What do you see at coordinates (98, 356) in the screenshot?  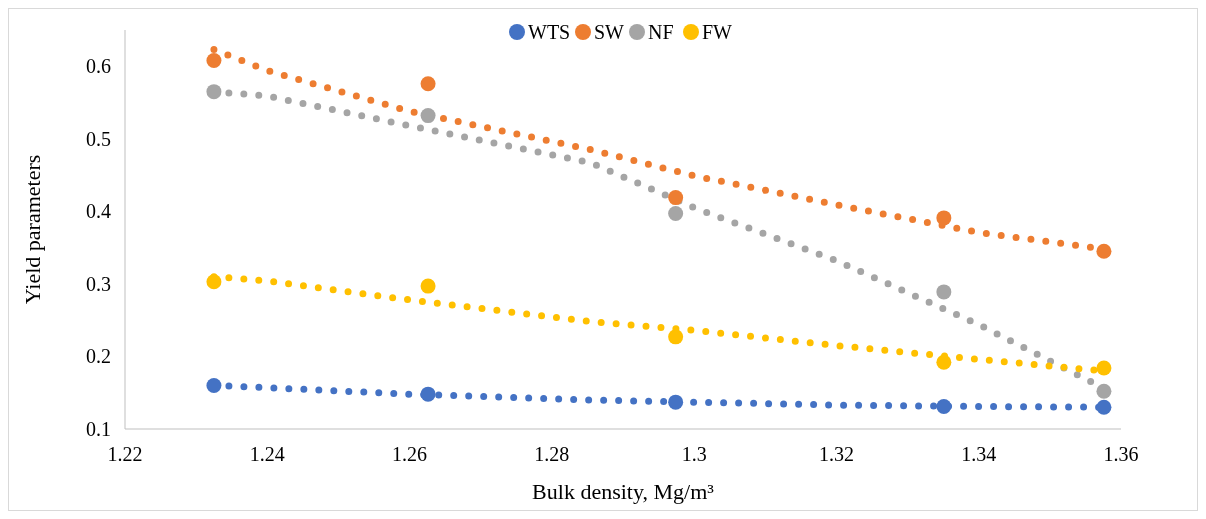 I see `y-tick-label: 0.2` at bounding box center [98, 356].